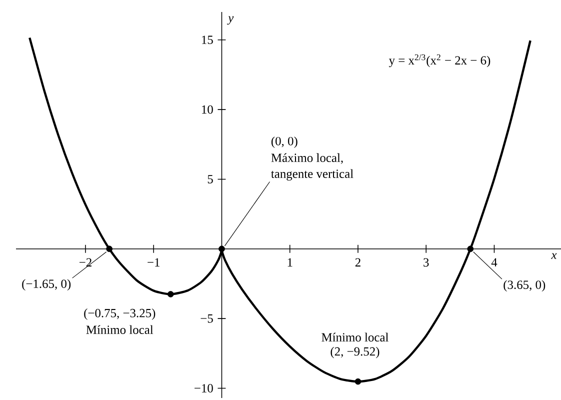 This screenshot has height=400, width=561. What do you see at coordinates (207, 40) in the screenshot?
I see `y-tick-label: 15` at bounding box center [207, 40].